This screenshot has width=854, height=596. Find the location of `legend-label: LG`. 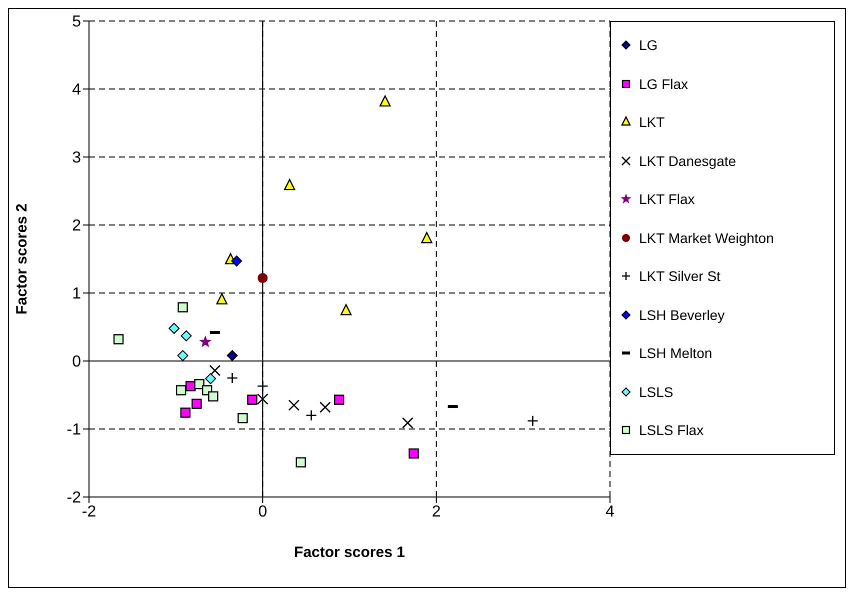

legend-label: LG is located at coordinates (648, 45).